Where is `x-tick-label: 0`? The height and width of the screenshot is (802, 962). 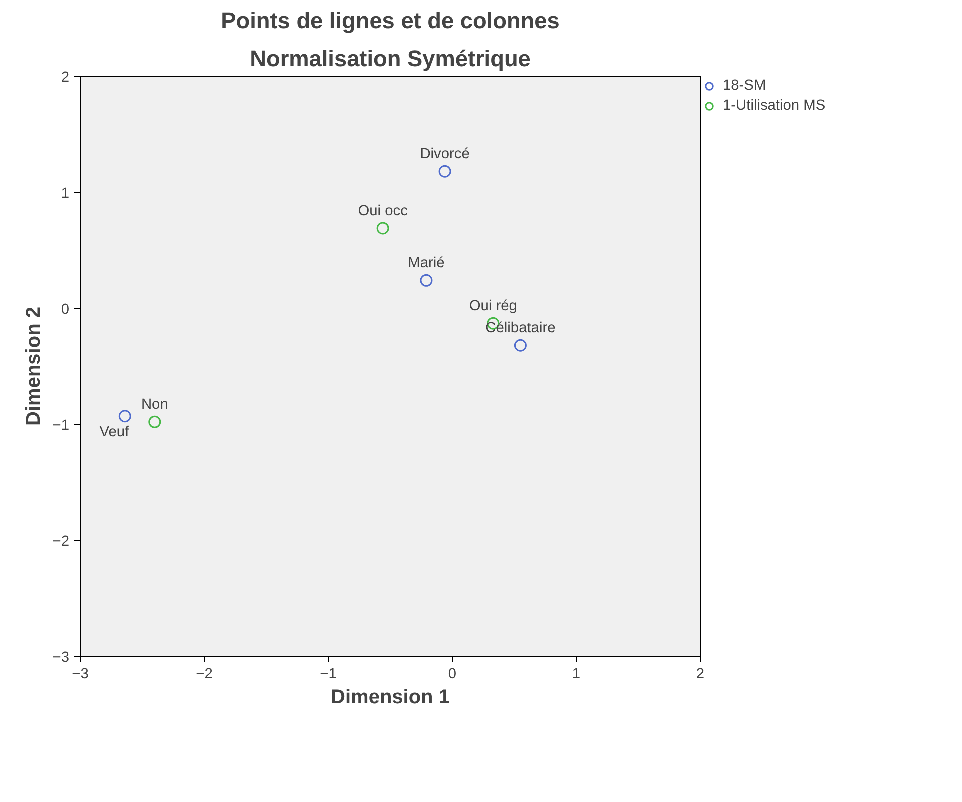 x-tick-label: 0 is located at coordinates (452, 674).